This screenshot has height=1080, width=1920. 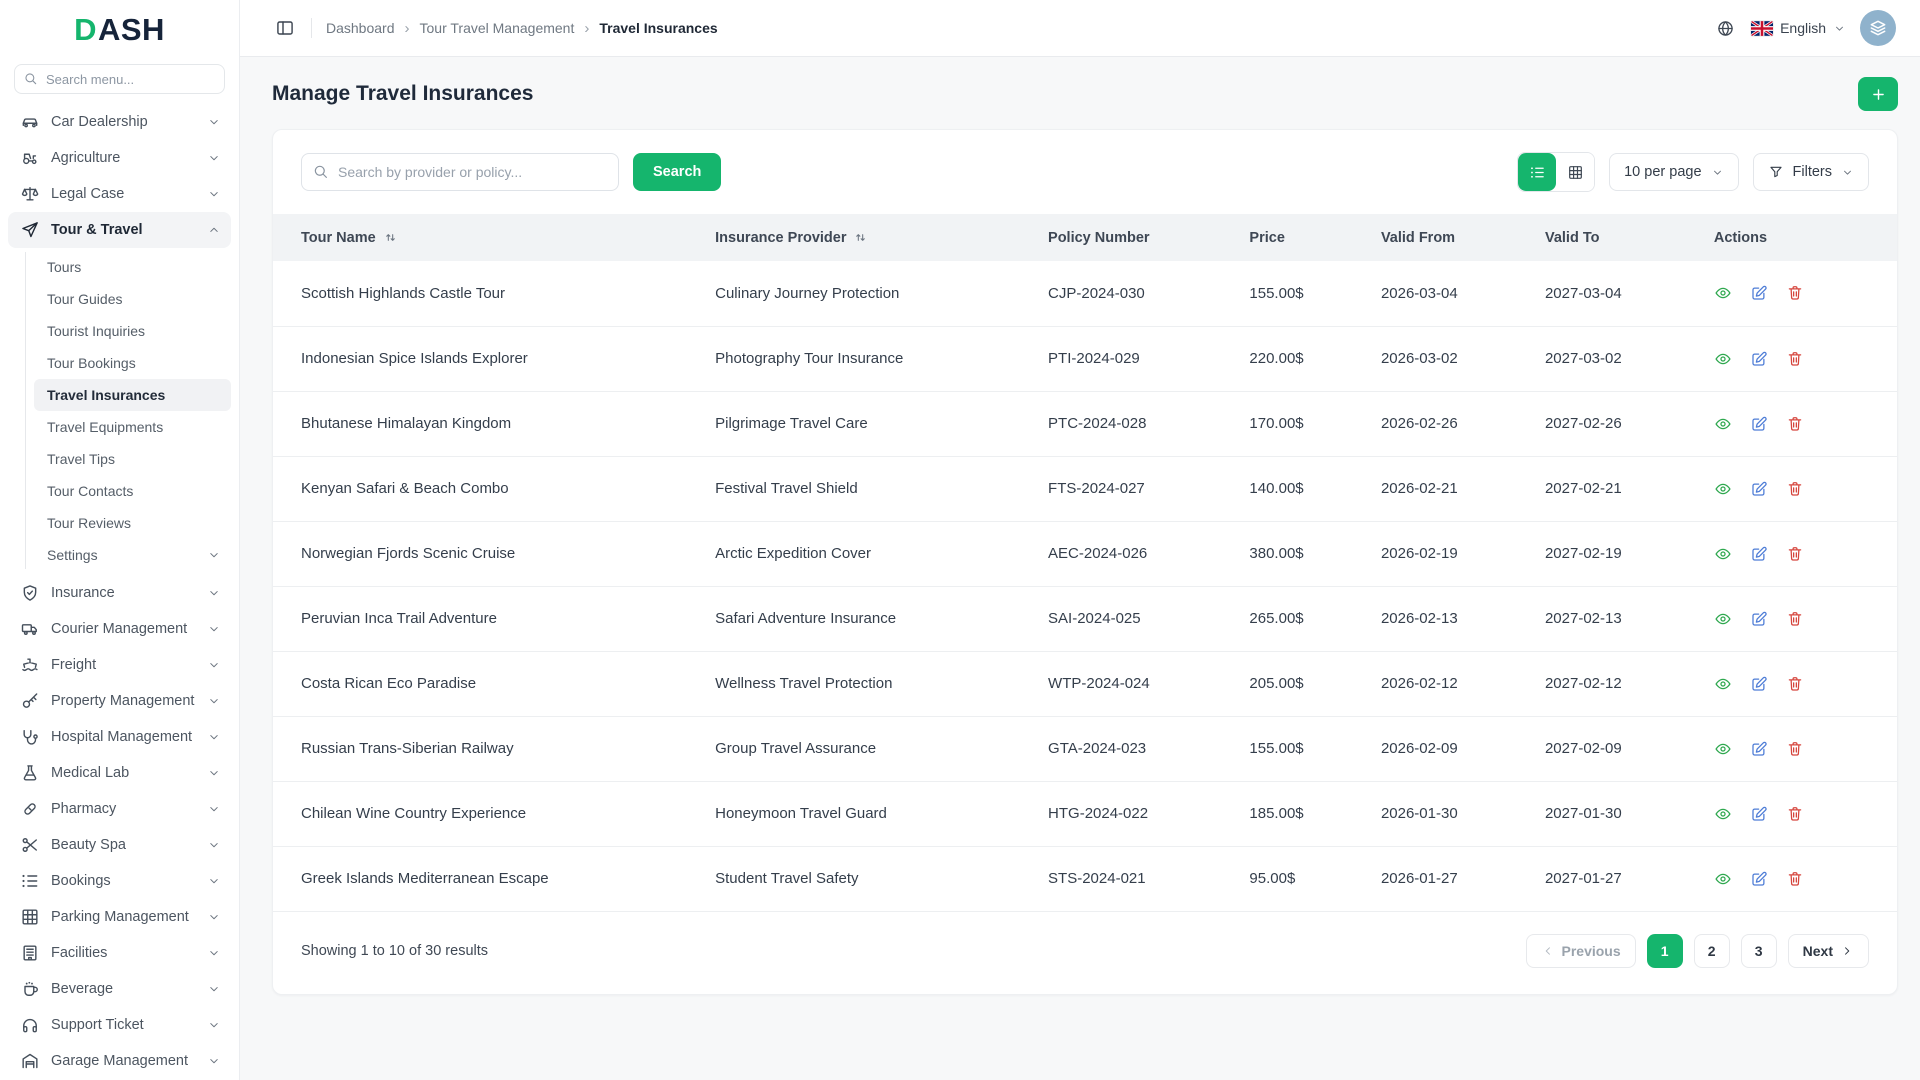 I want to click on per-page-select: 10 per page, so click(x=1674, y=172).